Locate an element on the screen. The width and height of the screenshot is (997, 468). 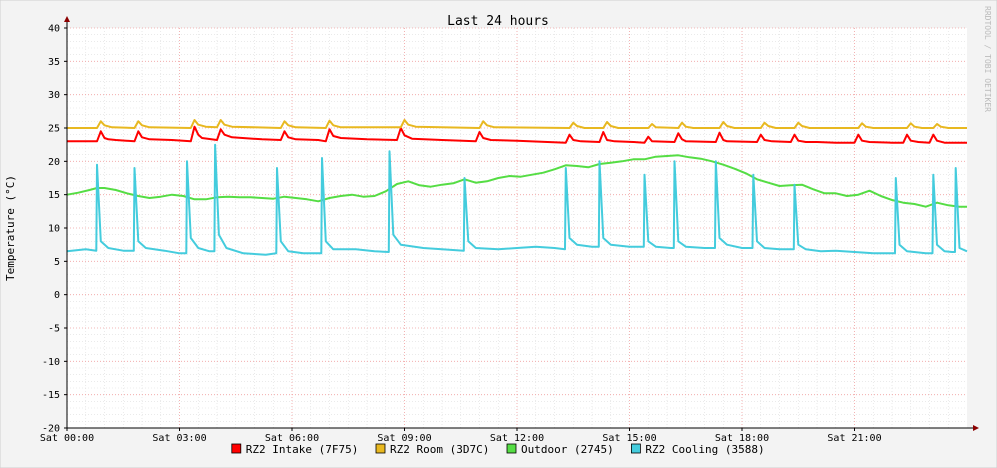
chart-title: Last 24 hours is located at coordinates (498, 21).